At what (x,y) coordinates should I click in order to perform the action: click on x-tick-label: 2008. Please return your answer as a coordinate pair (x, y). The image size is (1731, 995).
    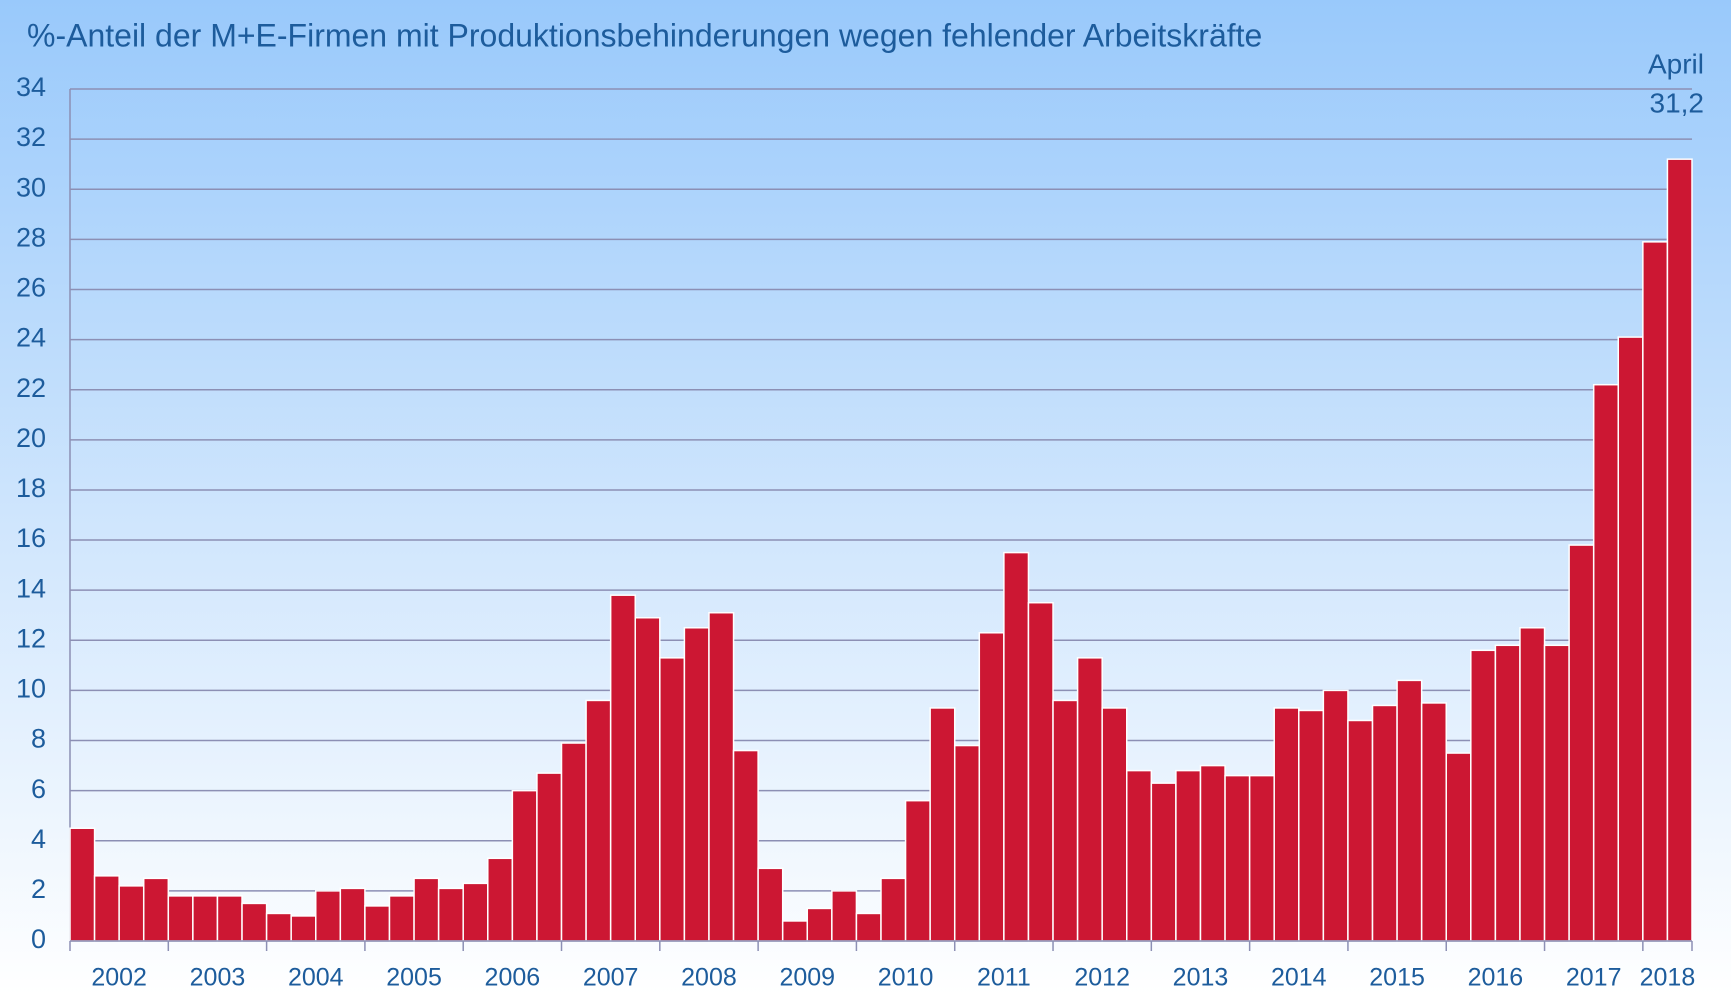
    Looking at the image, I should click on (709, 978).